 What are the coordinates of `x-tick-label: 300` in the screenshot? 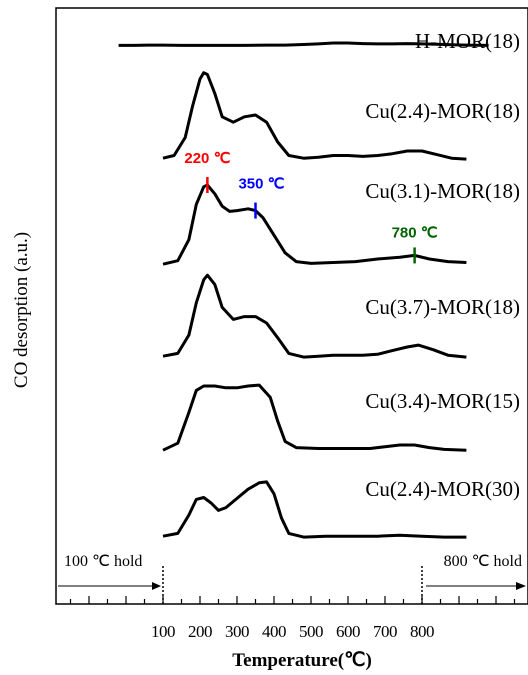 It's located at (237, 631).